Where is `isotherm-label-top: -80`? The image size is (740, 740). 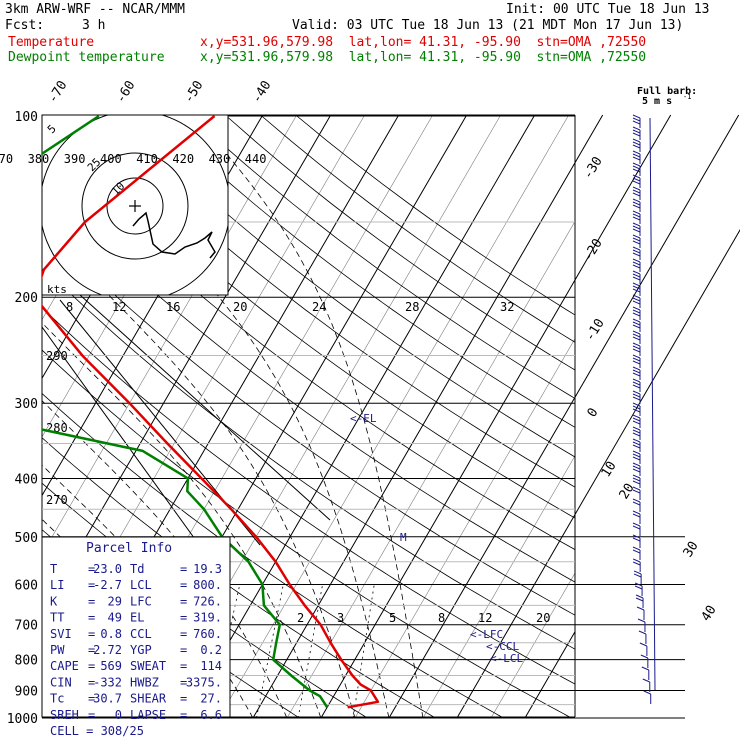
isotherm-label-top: -80 is located at coordinates (1, 92).